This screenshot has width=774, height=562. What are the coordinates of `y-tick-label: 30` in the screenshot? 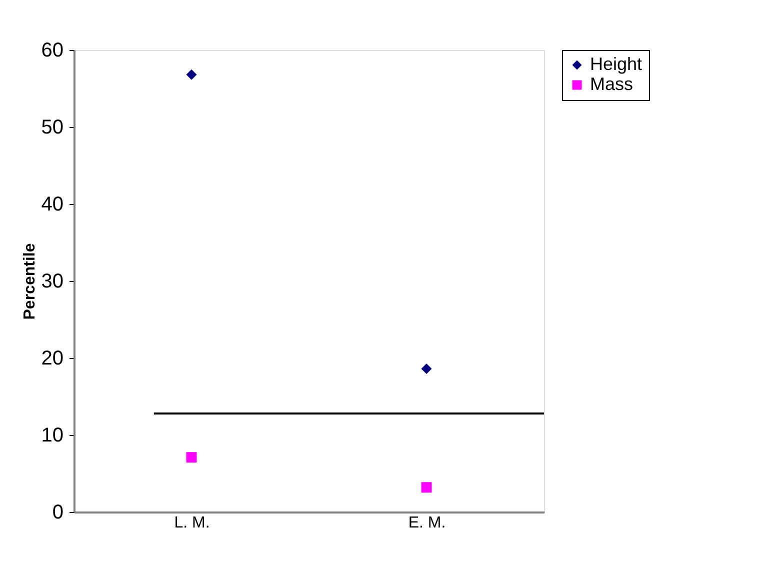 It's located at (52, 281).